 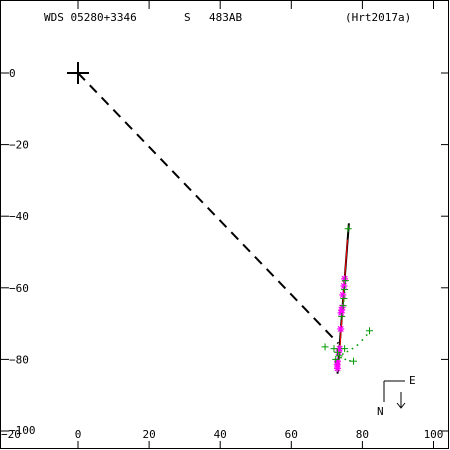 I want to click on reference-label: (Hrt2017a), so click(x=378, y=17).